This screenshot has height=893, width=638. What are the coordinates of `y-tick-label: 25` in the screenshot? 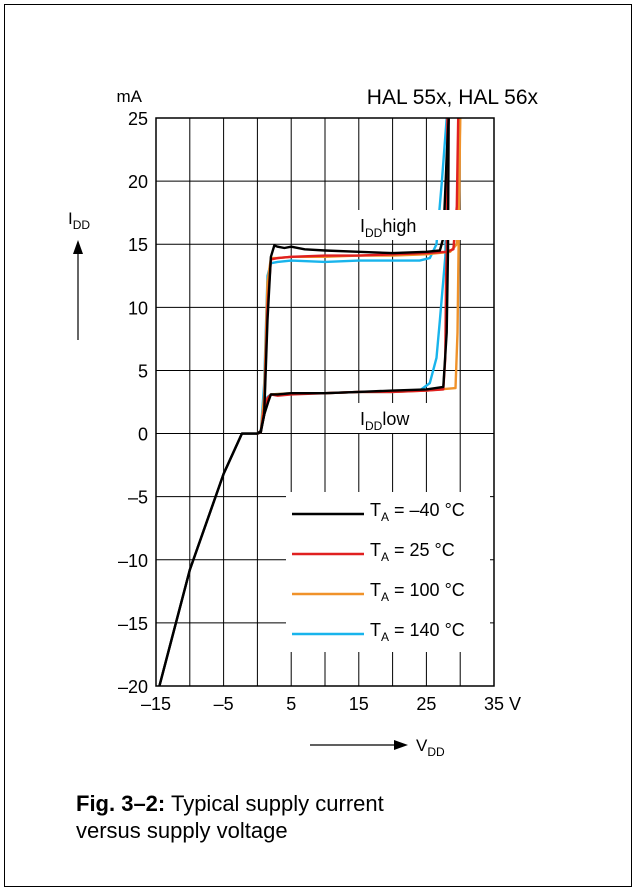 It's located at (138, 119).